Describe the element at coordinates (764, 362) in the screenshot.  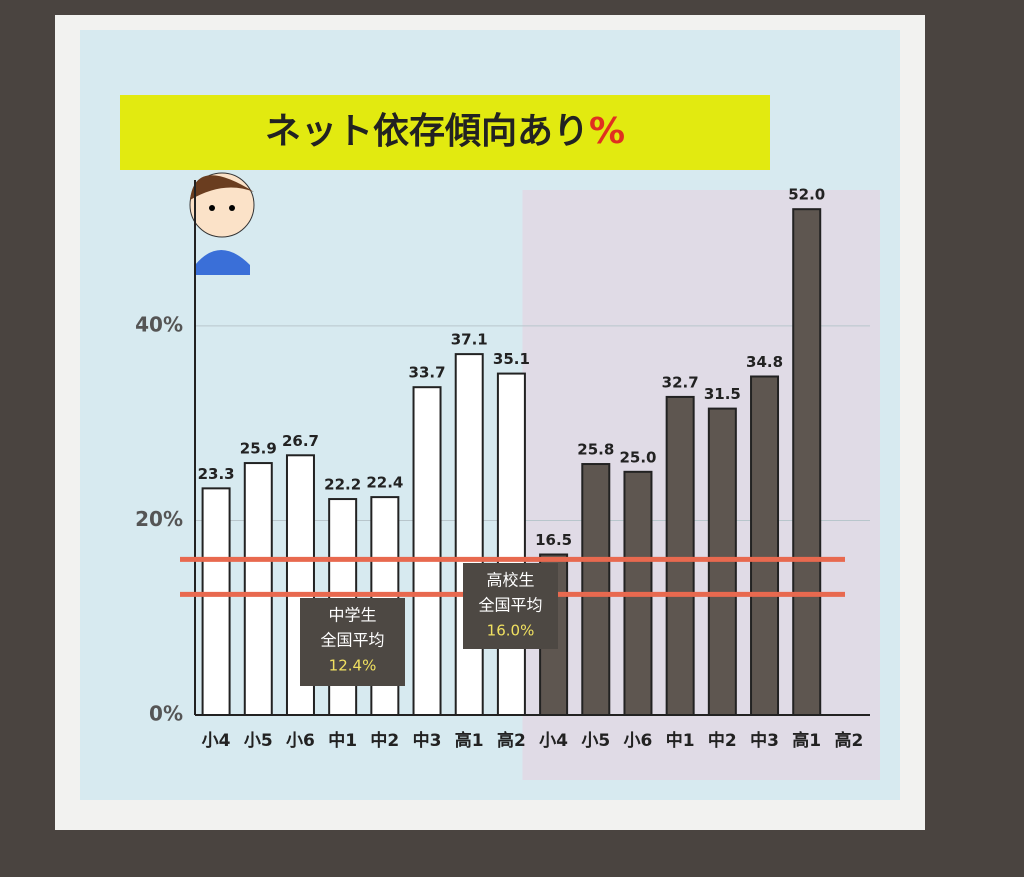
I see `value-label: 34.8` at that location.